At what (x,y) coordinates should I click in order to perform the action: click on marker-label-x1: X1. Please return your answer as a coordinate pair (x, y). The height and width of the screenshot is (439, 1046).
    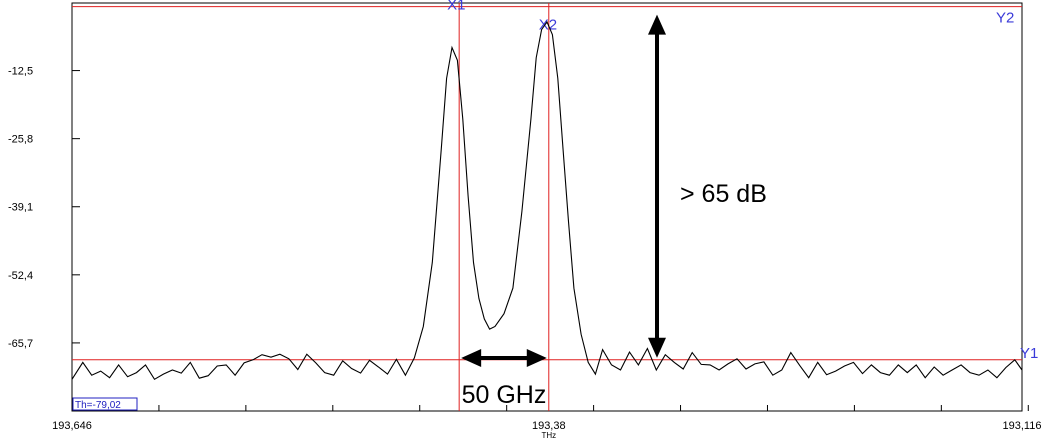
    Looking at the image, I should click on (456, 7).